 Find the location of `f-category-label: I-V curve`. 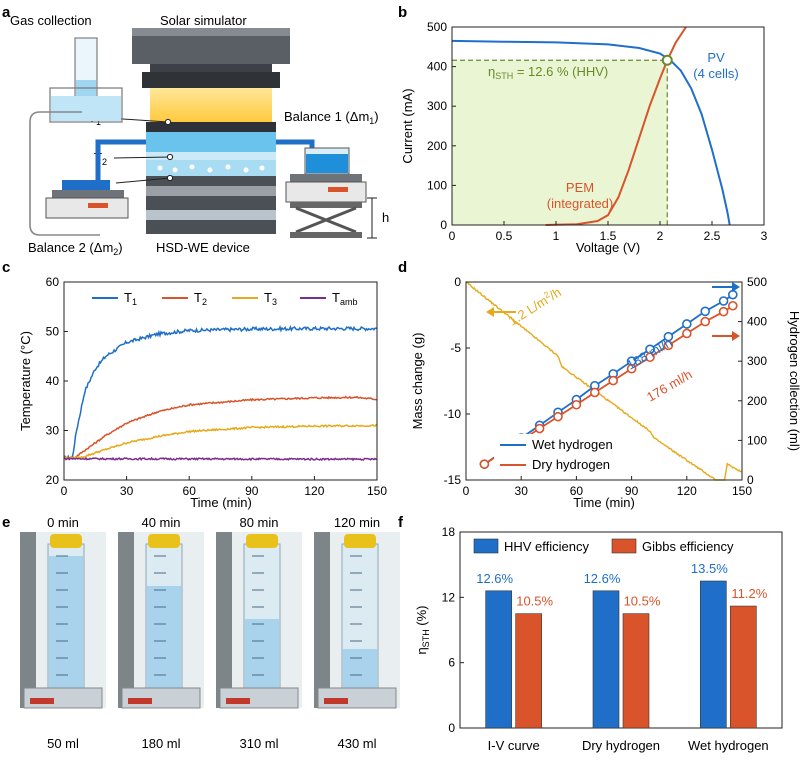

f-category-label: I-V curve is located at coordinates (514, 745).